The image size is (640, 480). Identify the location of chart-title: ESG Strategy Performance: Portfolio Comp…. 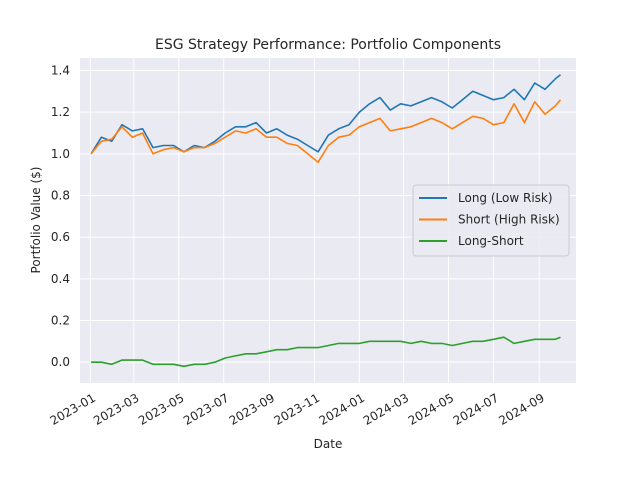
(328, 45).